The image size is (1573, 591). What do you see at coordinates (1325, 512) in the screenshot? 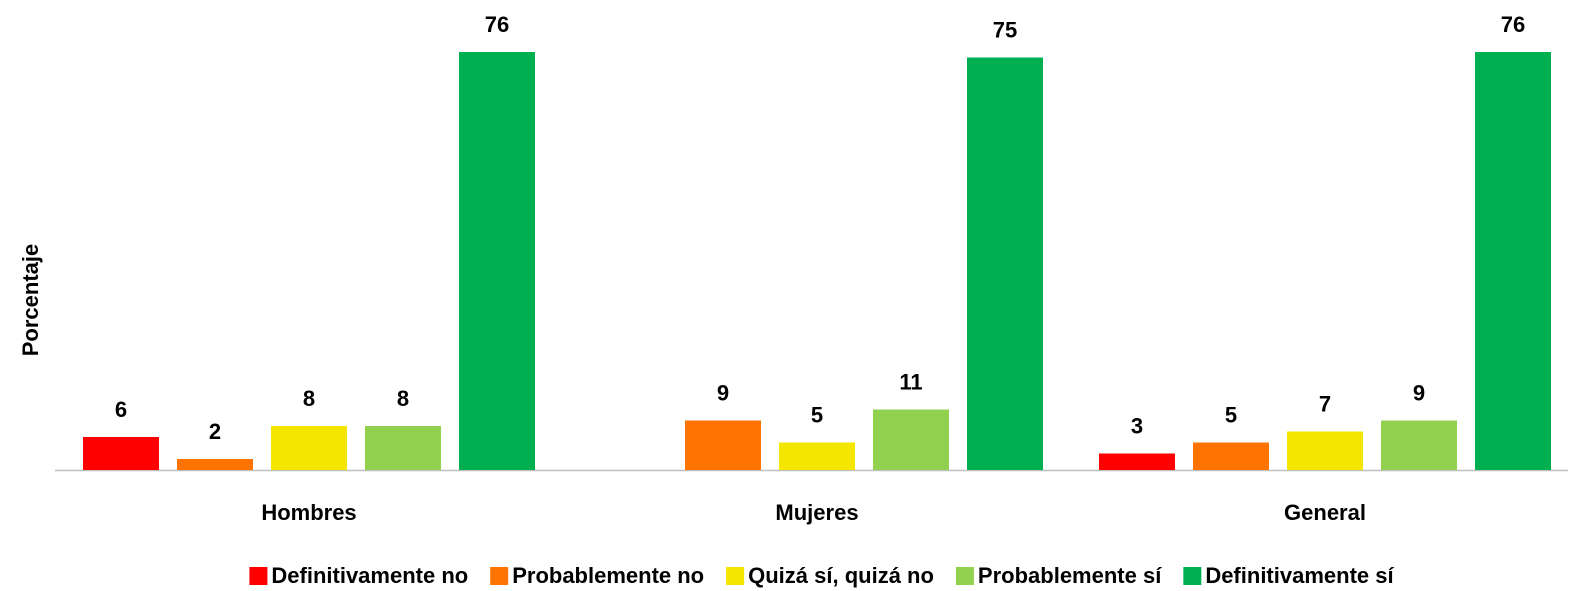
I see `x-tick-label: General` at bounding box center [1325, 512].